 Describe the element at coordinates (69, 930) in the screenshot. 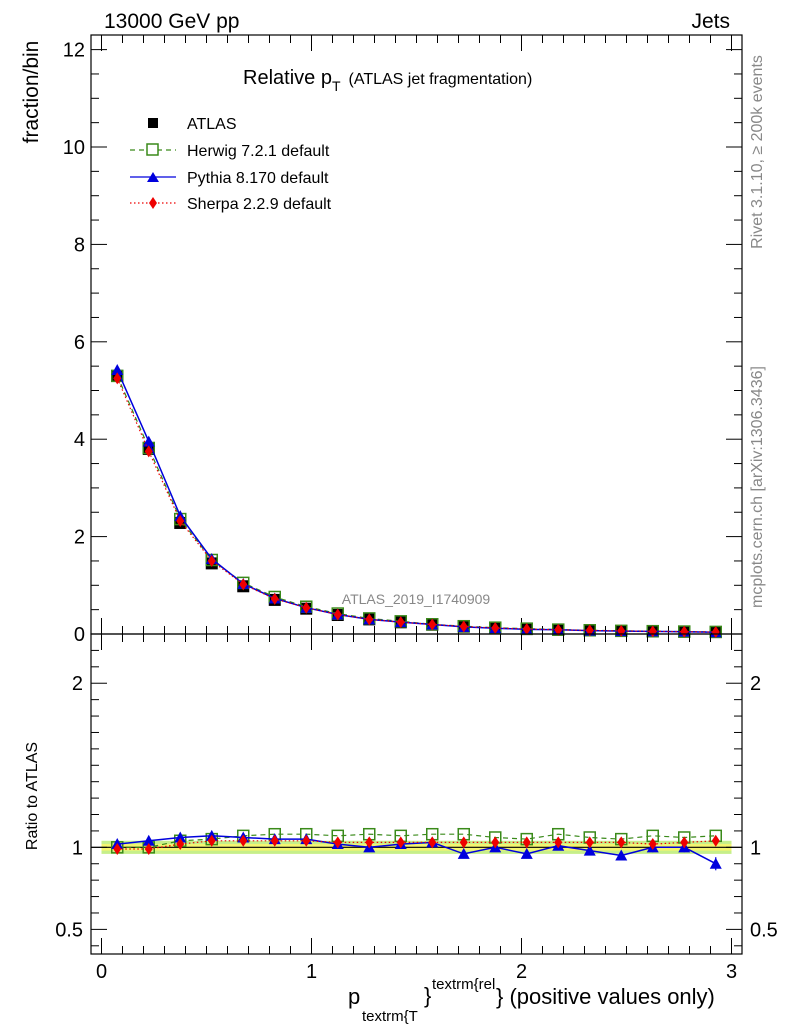

I see `ratio-y-tick-label-left: 0.5` at that location.